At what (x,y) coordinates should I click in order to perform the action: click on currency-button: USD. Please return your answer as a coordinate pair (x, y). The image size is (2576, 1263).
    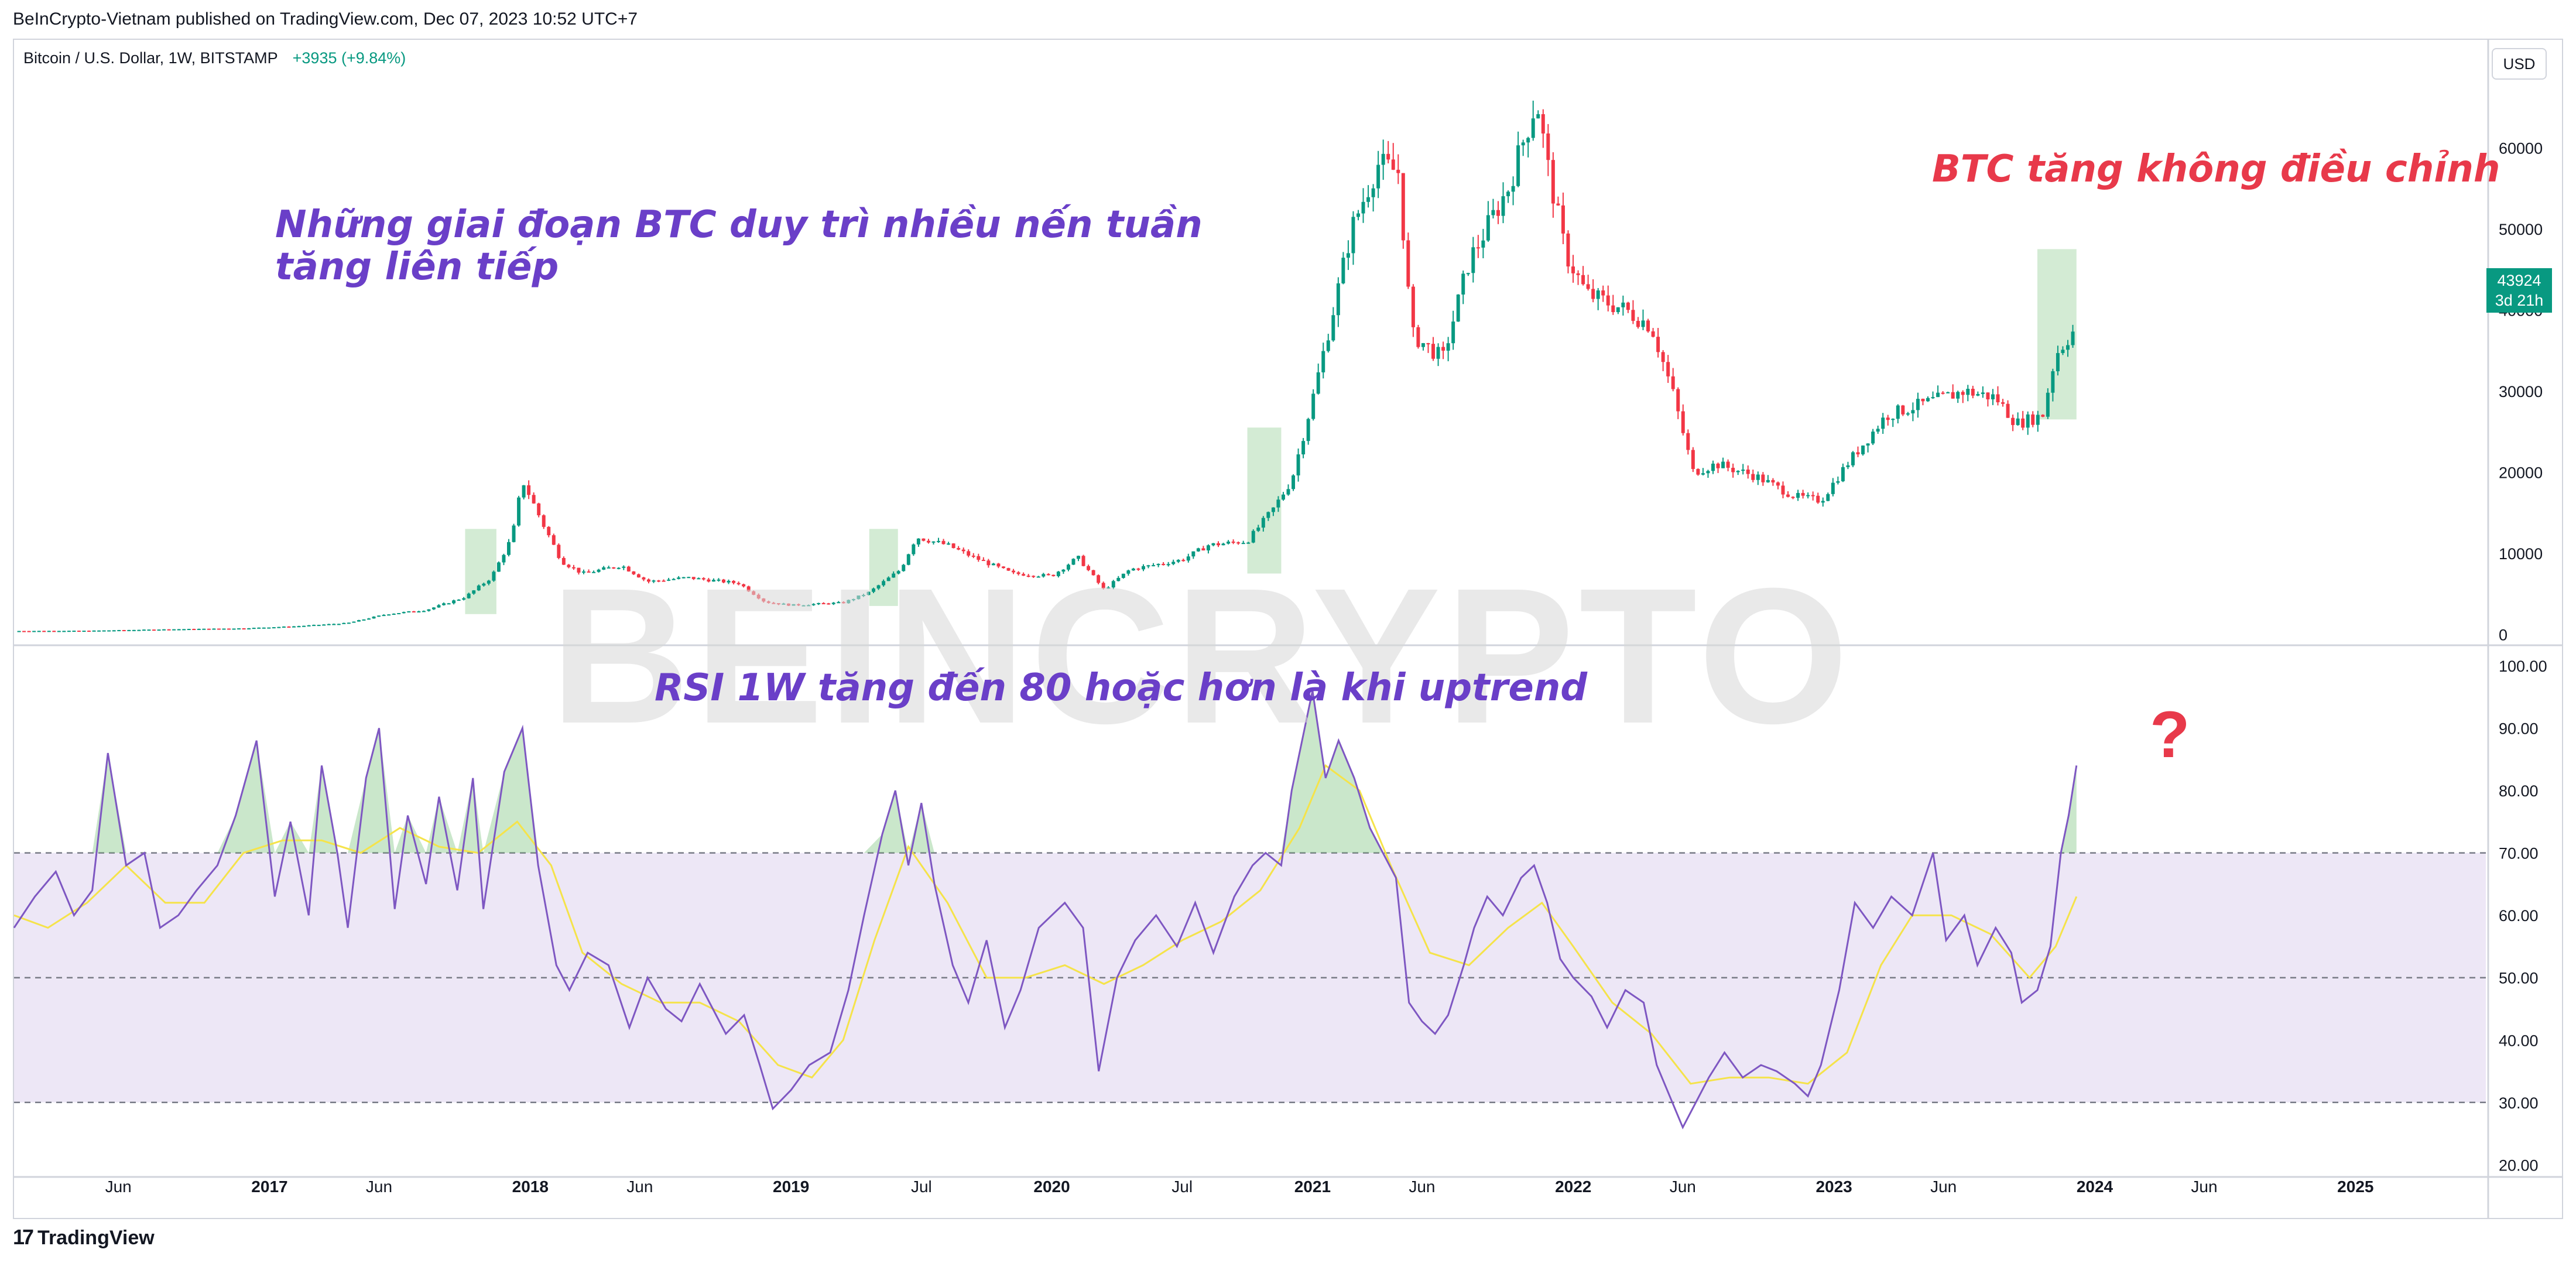
    Looking at the image, I should click on (2519, 64).